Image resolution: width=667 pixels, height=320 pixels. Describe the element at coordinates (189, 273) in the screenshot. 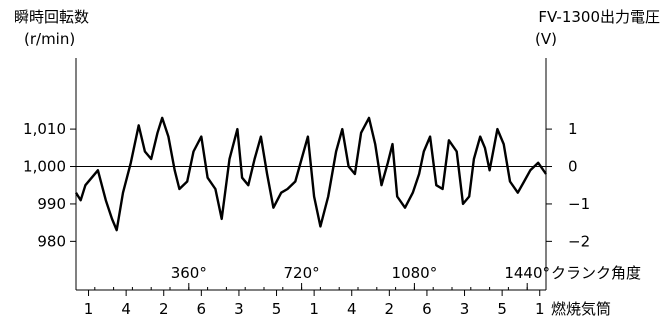

I see `crank-tick-label: 360°` at that location.